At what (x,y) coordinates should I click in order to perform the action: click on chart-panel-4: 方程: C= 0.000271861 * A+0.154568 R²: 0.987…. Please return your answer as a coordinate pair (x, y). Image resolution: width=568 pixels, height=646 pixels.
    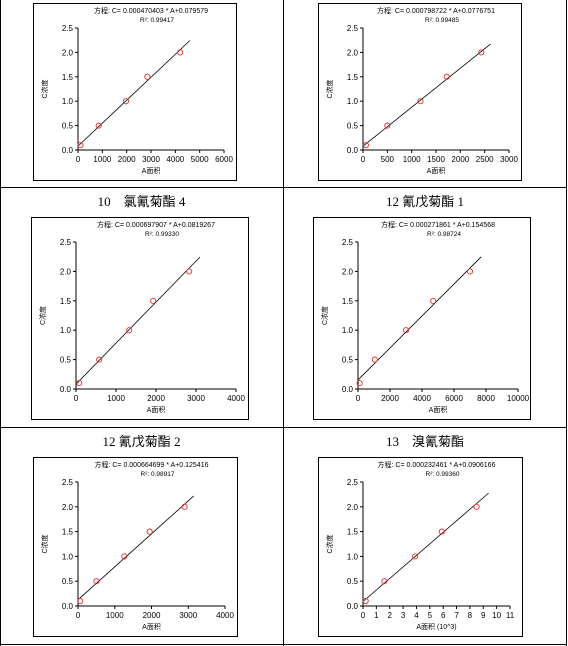
    Looking at the image, I should click on (422, 318).